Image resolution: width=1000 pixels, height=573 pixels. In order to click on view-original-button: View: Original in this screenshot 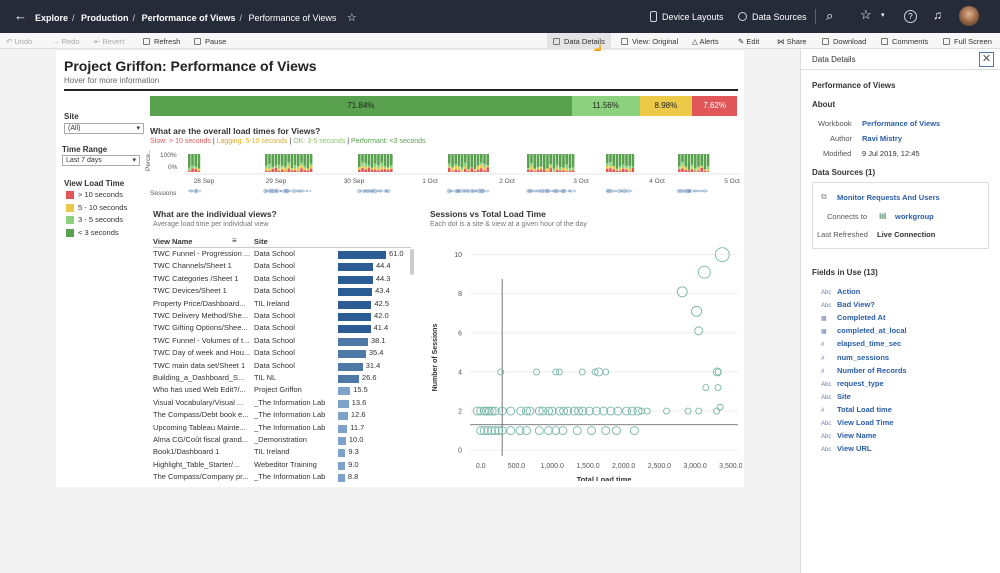, I will do `click(649, 41)`.